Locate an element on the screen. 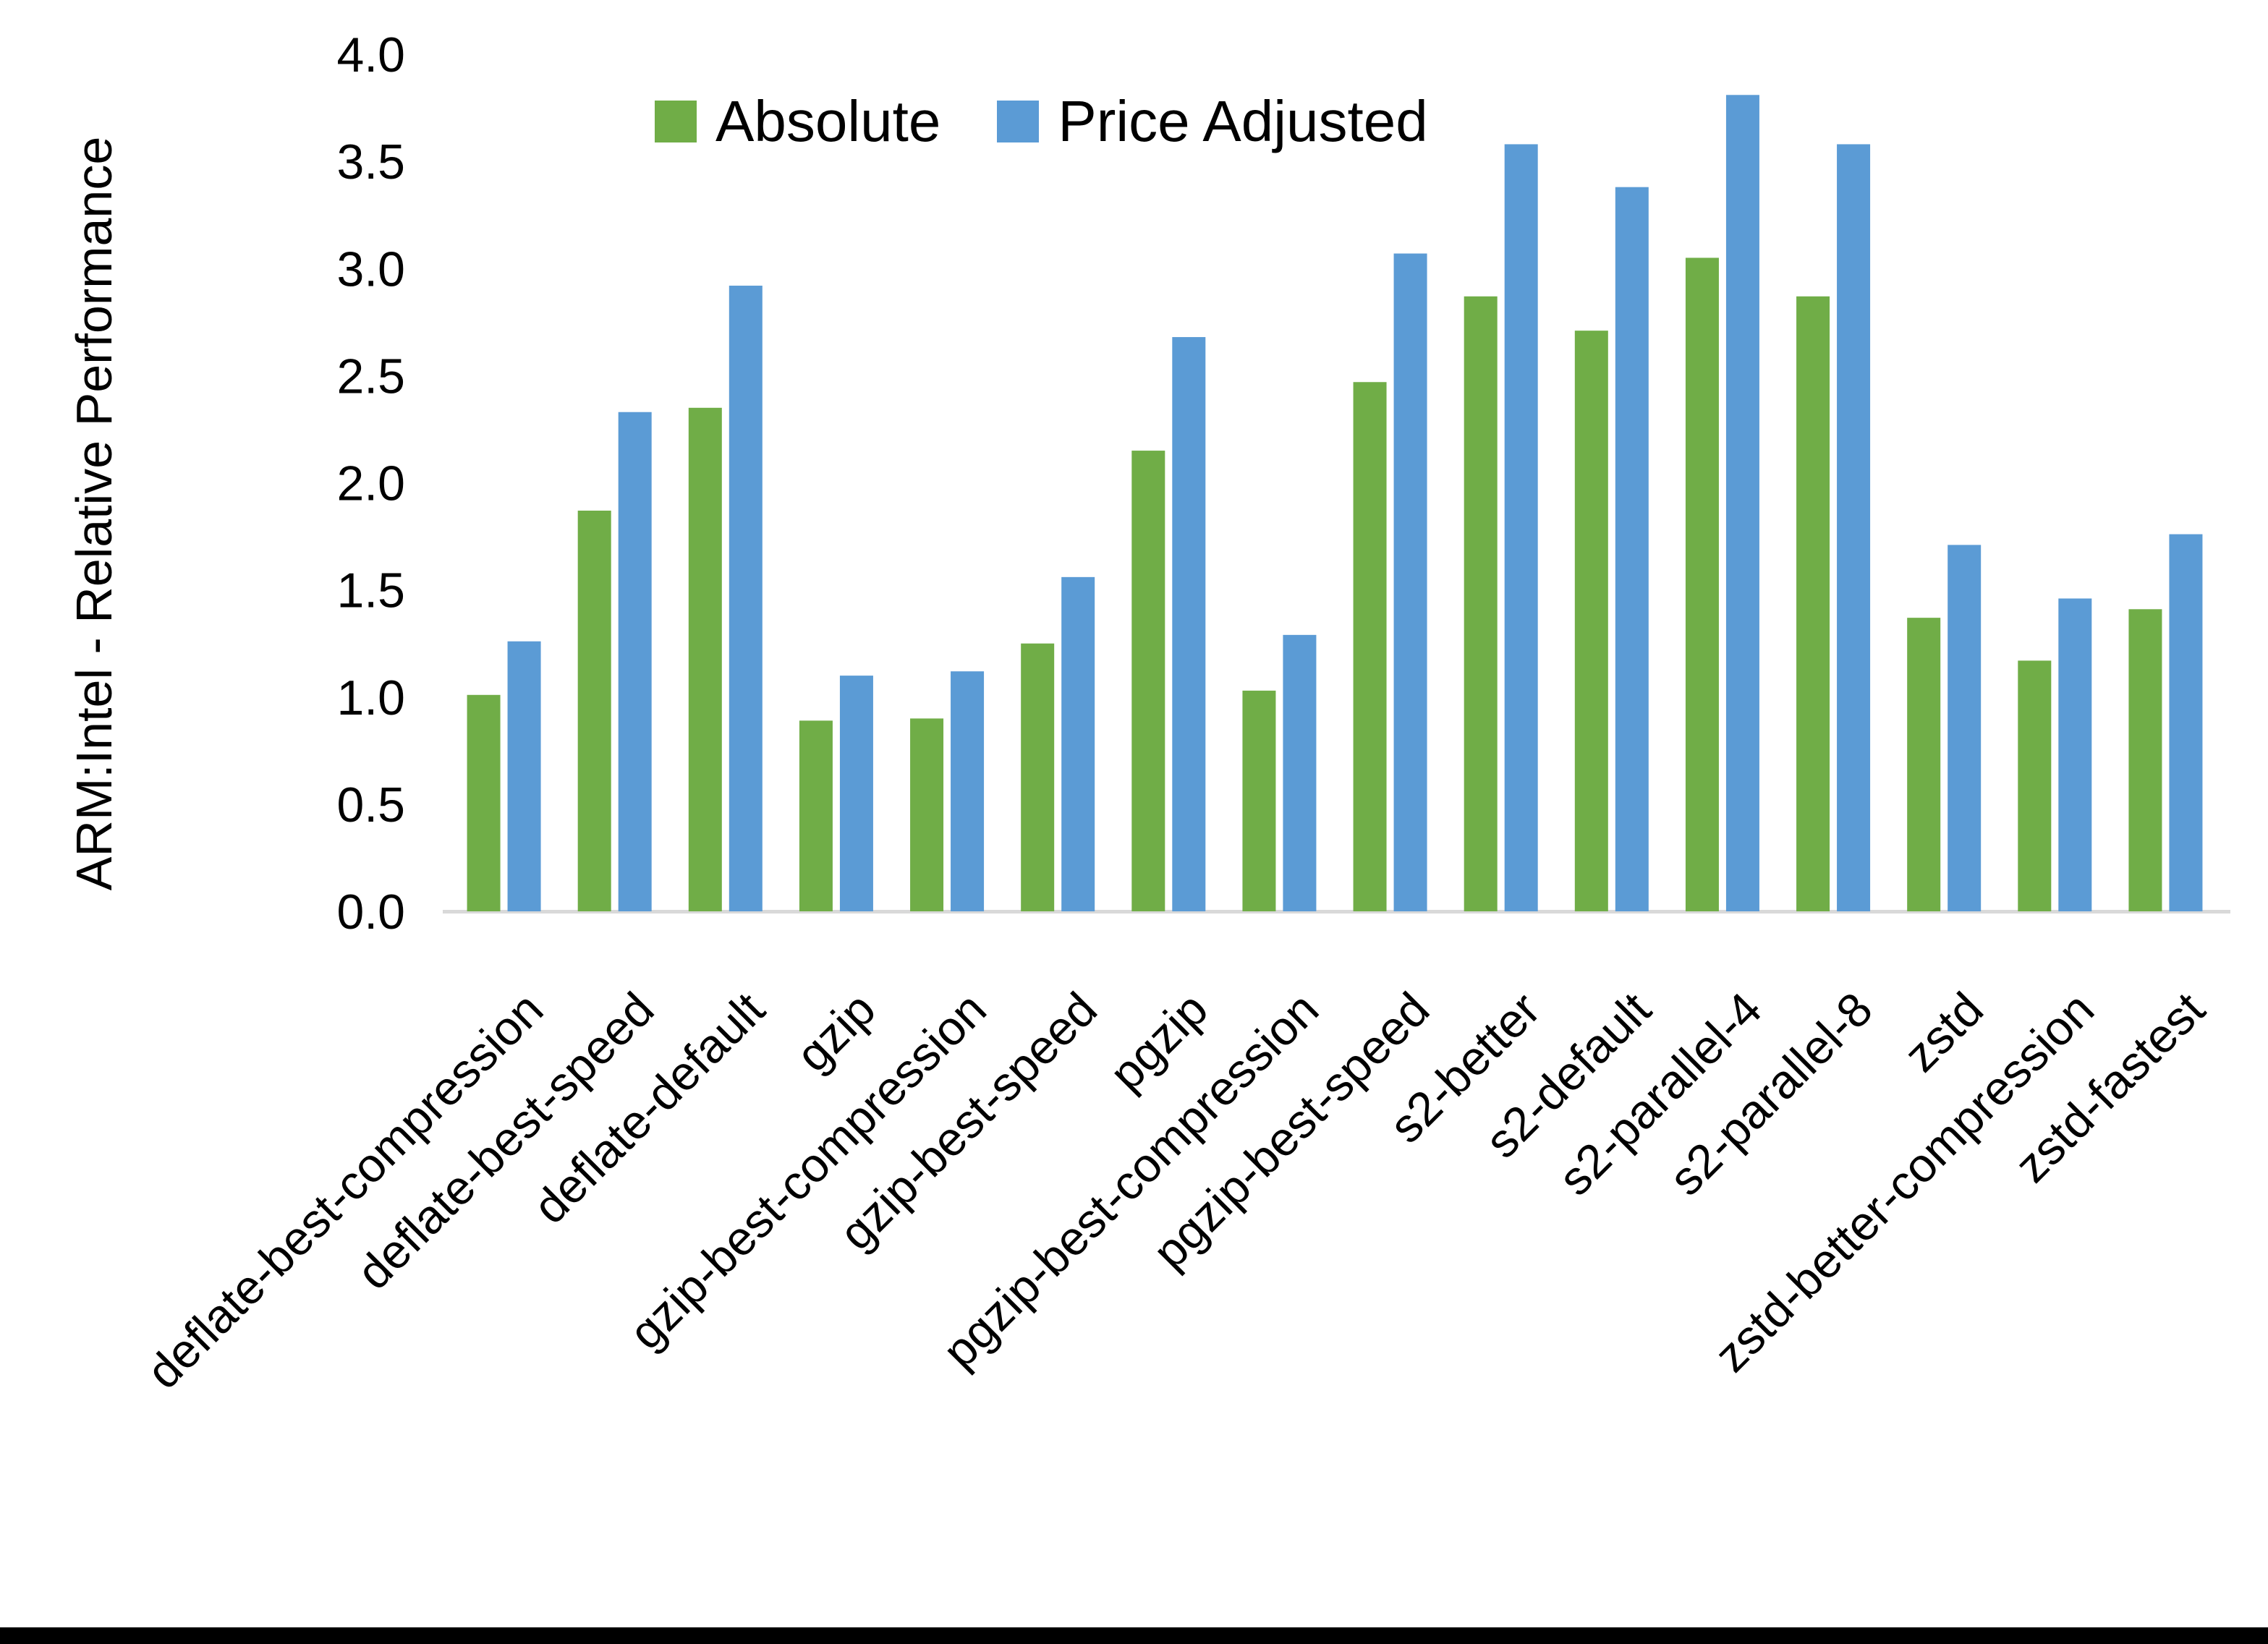  bar-absolute-deflate-default is located at coordinates (705, 659).